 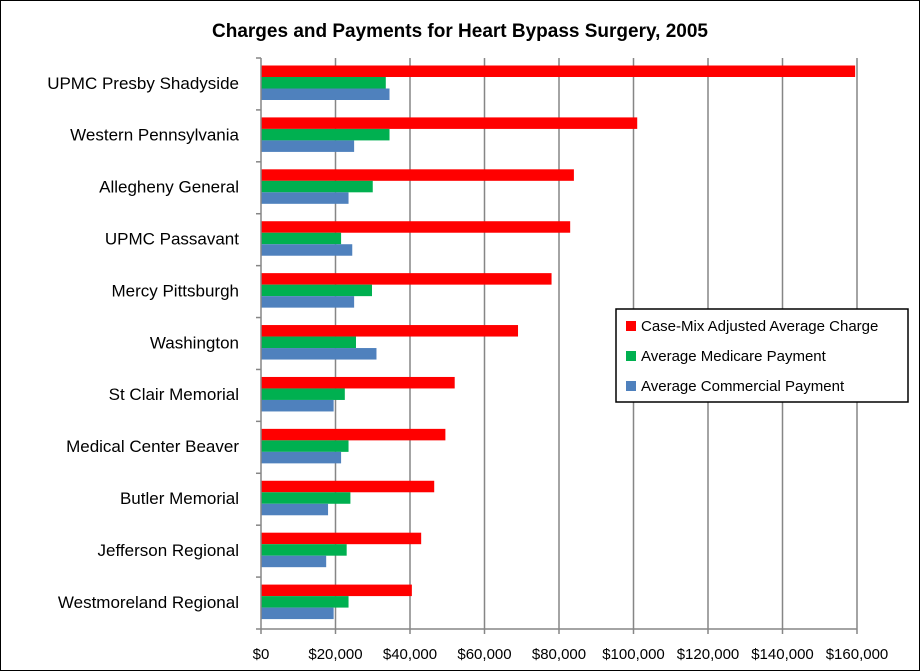 What do you see at coordinates (179, 498) in the screenshot?
I see `category-label: Butler Memorial` at bounding box center [179, 498].